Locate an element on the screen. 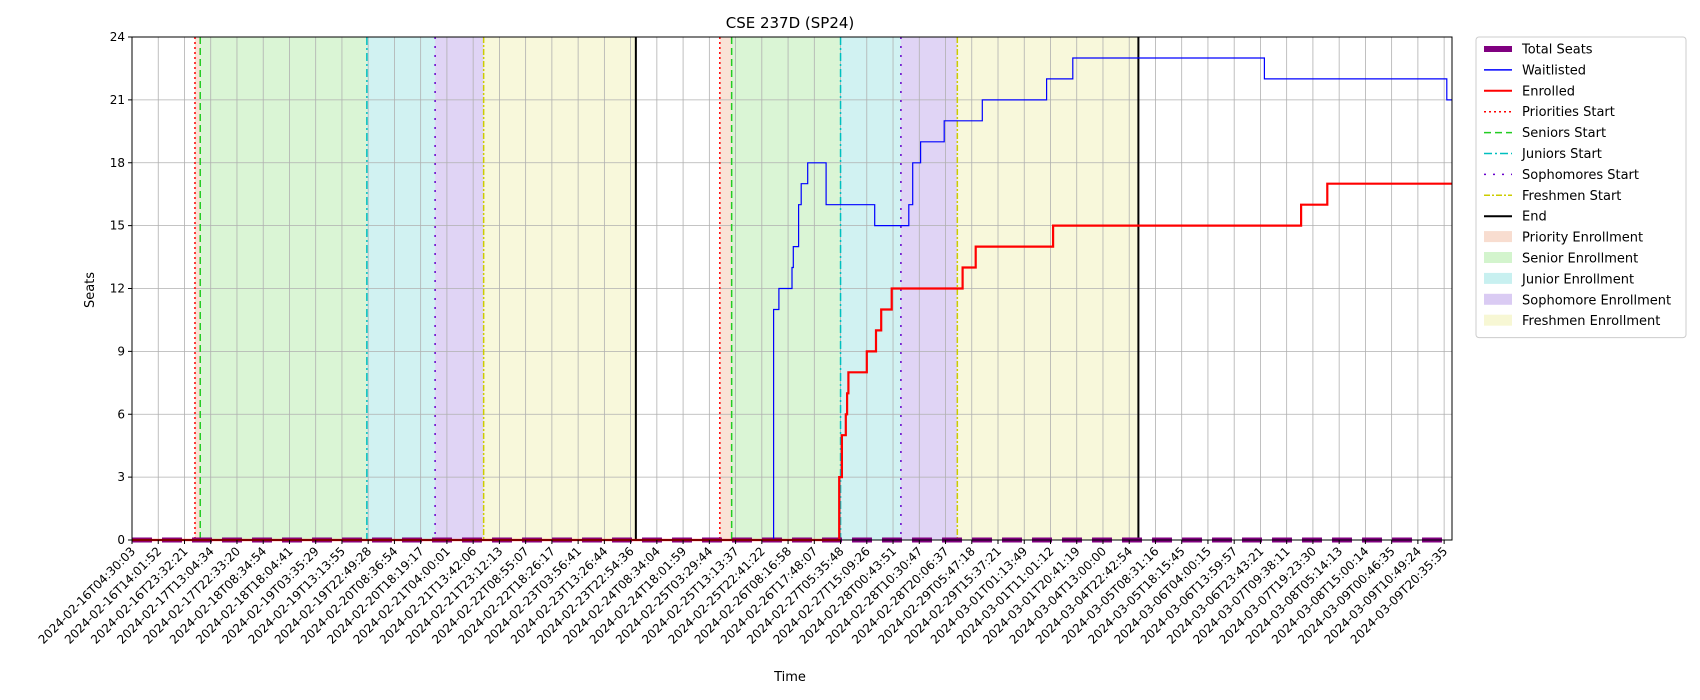 The width and height of the screenshot is (1700, 700). legend-item-seniors-start: Seniors Start is located at coordinates (1545, 133).